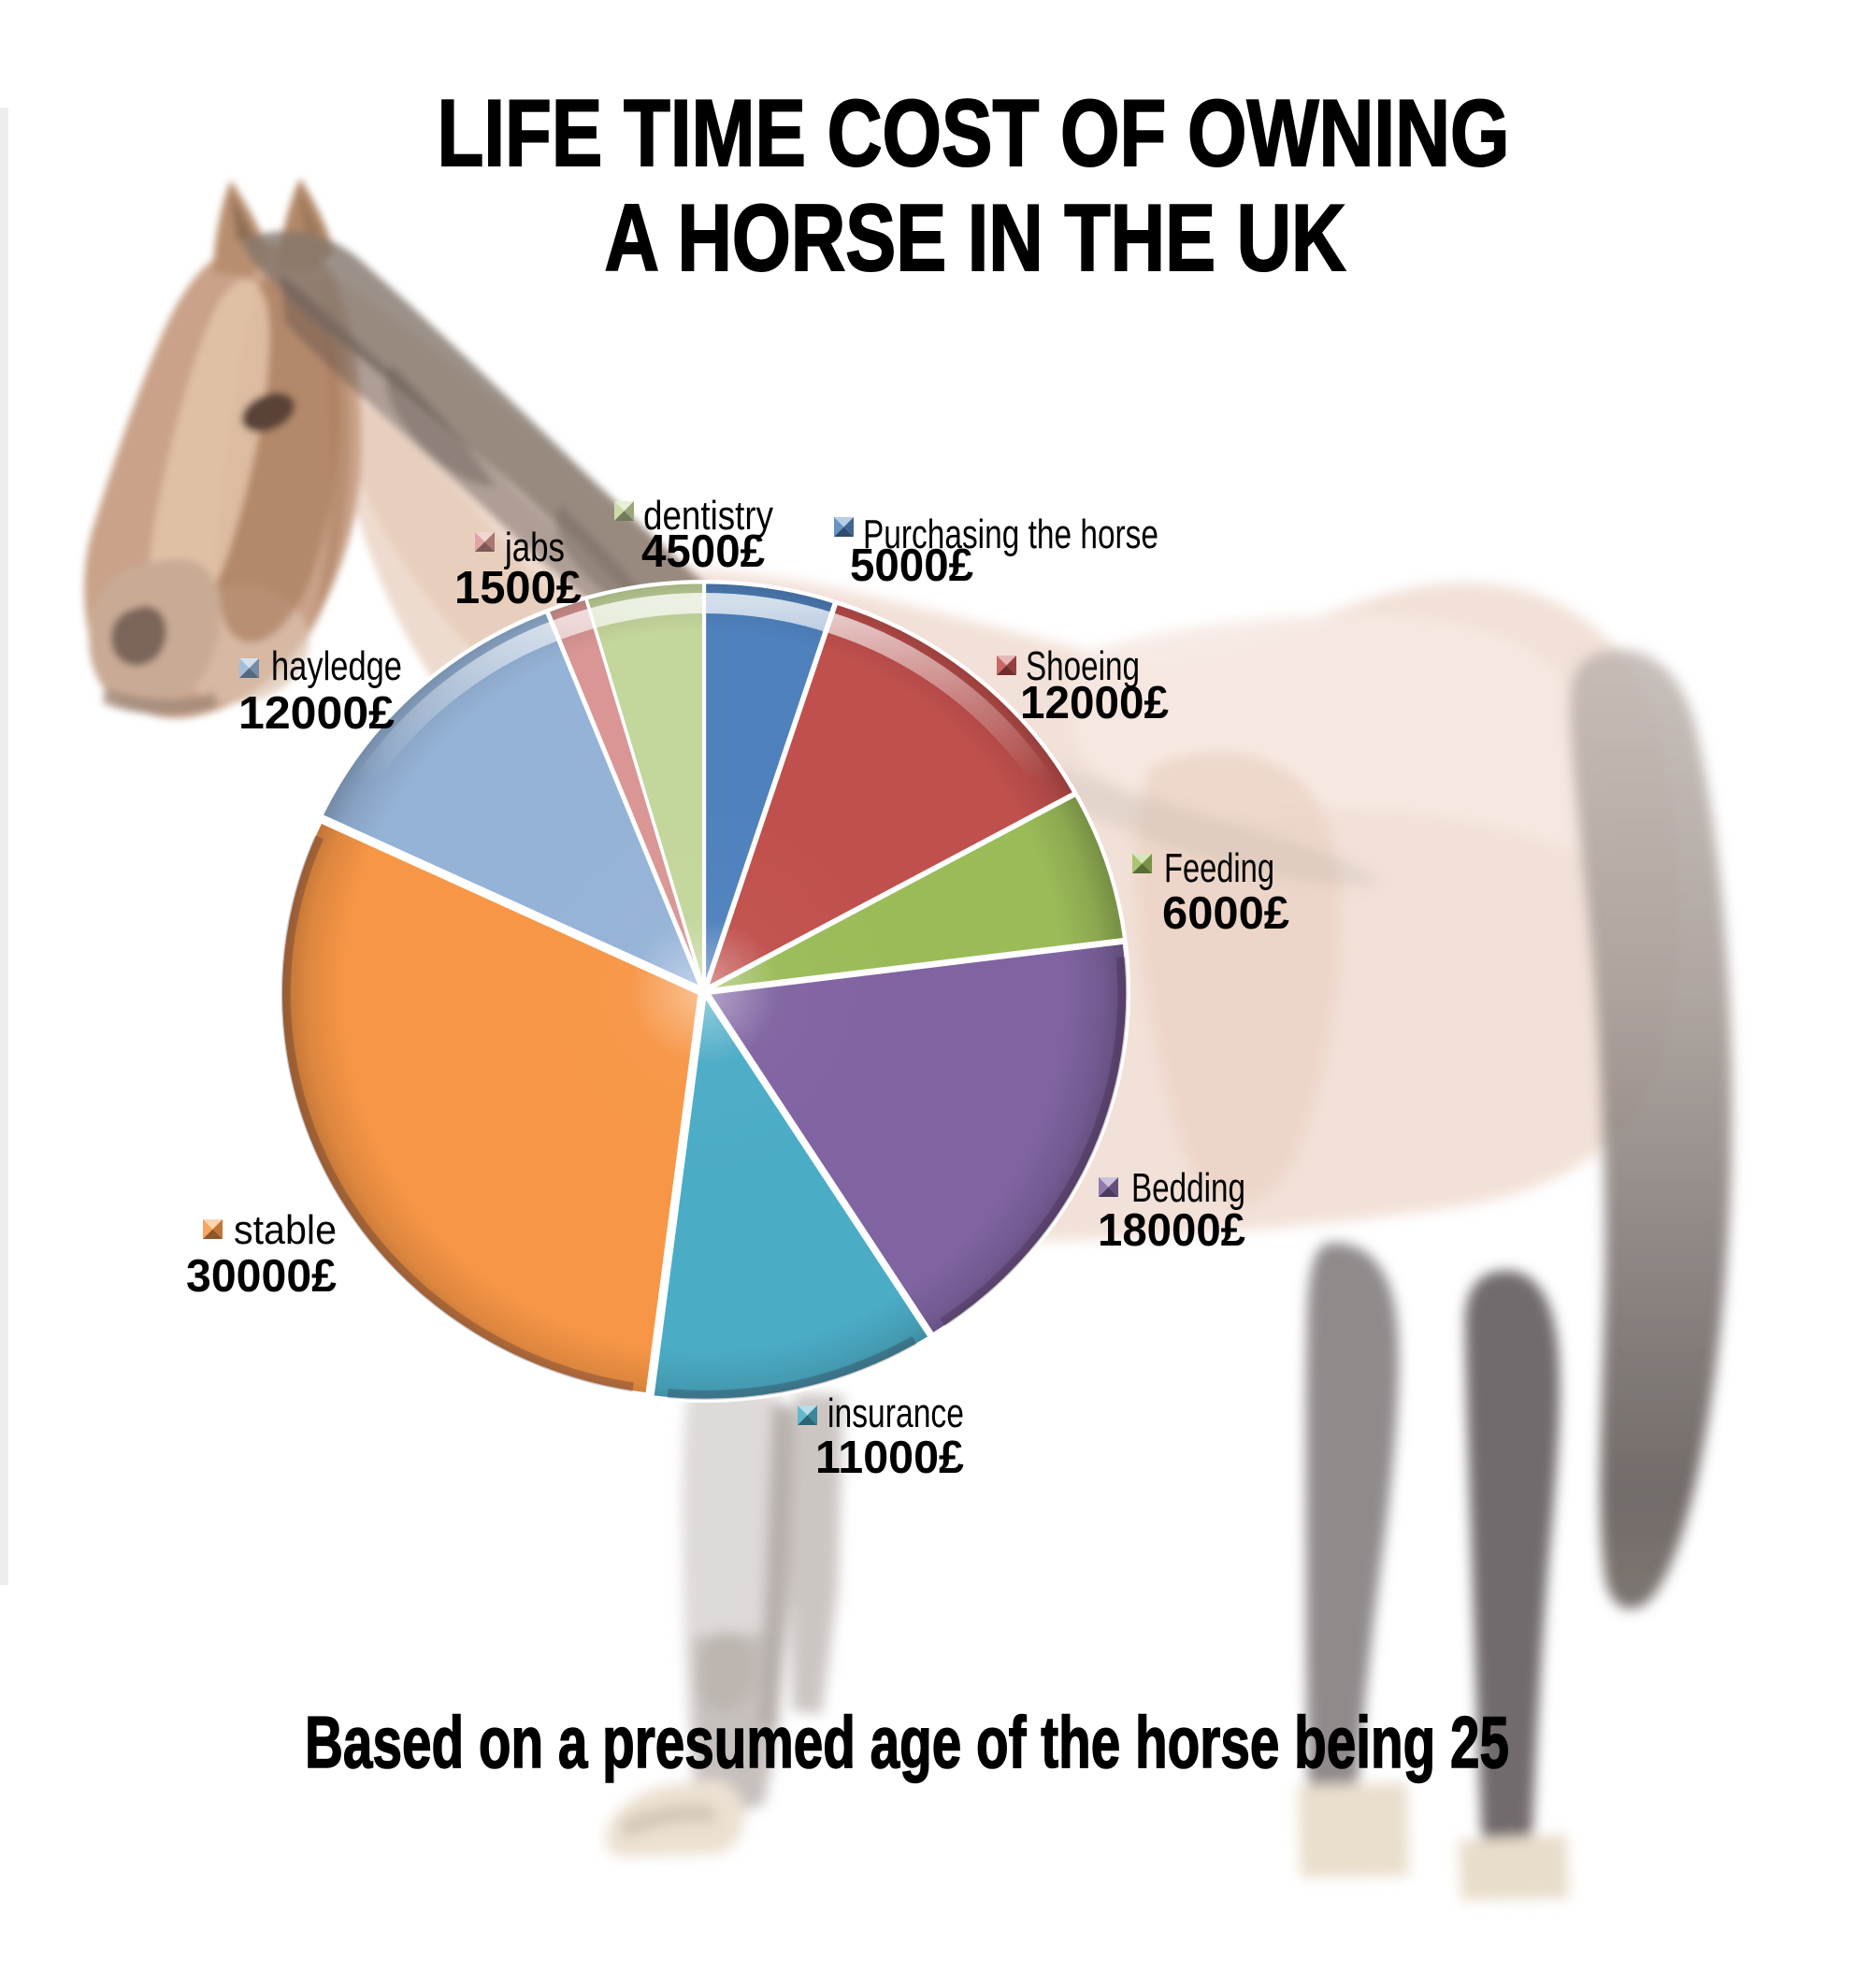  I want to click on svg-text: 6000£, so click(1226, 914).